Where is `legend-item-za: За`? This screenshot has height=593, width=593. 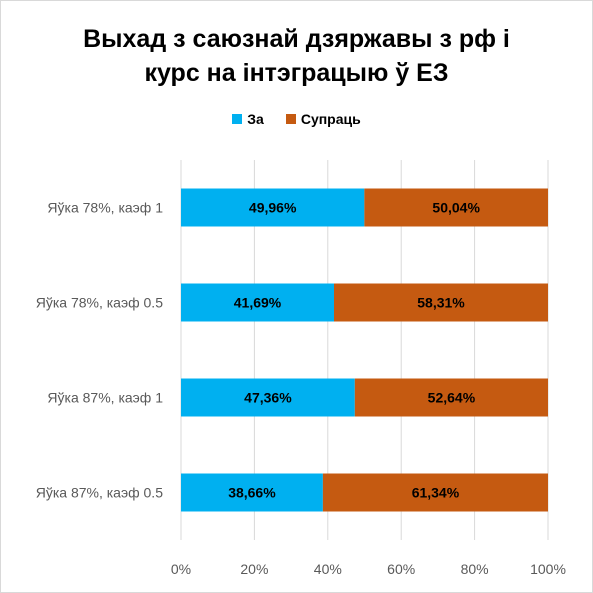 legend-item-za: За is located at coordinates (248, 119).